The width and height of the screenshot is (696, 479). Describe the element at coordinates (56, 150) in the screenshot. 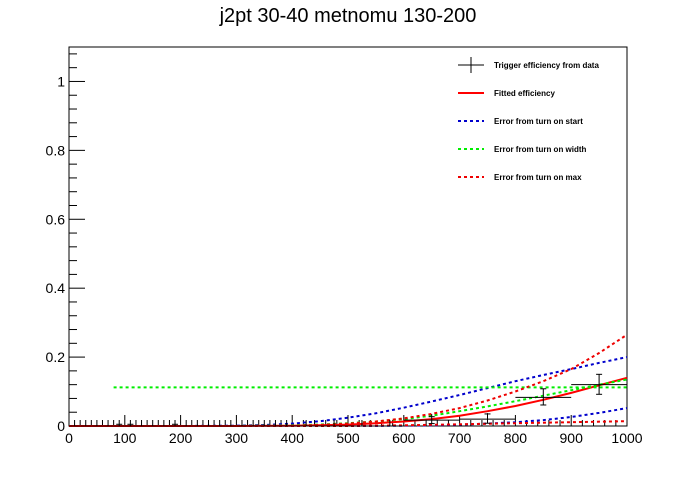

I see `y-tick-label: 0.8` at that location.